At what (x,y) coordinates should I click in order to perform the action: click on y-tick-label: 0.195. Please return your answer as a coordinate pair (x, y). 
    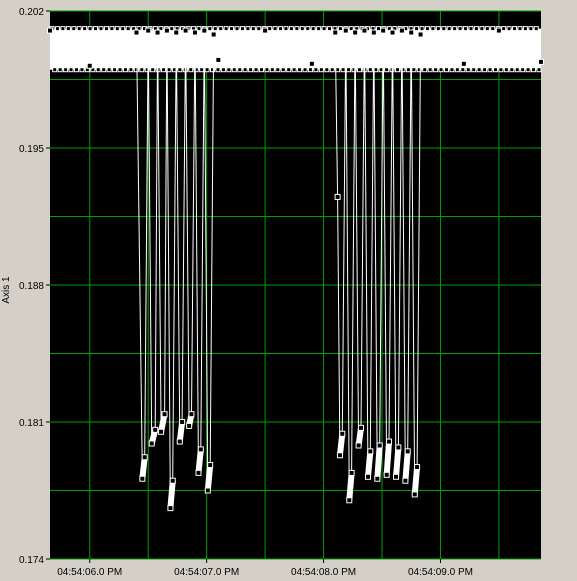
    Looking at the image, I should click on (31, 149).